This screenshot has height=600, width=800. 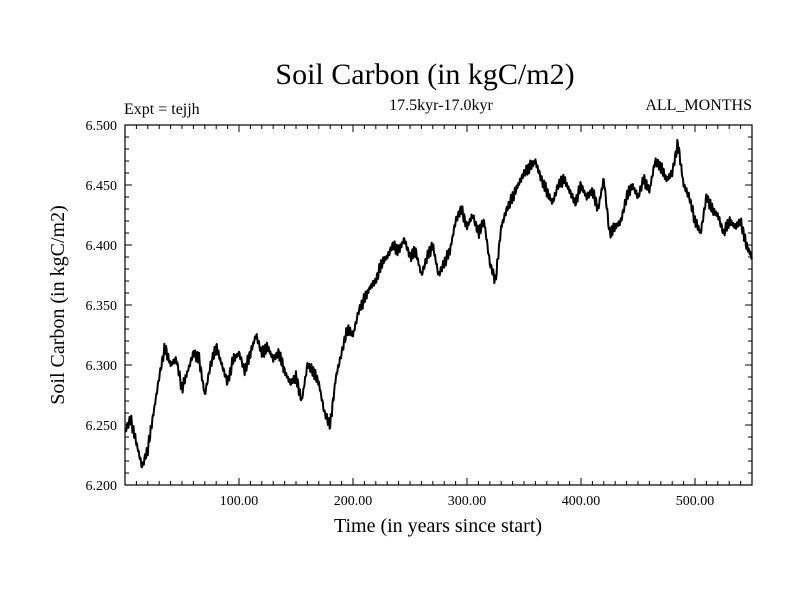 What do you see at coordinates (581, 501) in the screenshot?
I see `x-tick-label: 400.00` at bounding box center [581, 501].